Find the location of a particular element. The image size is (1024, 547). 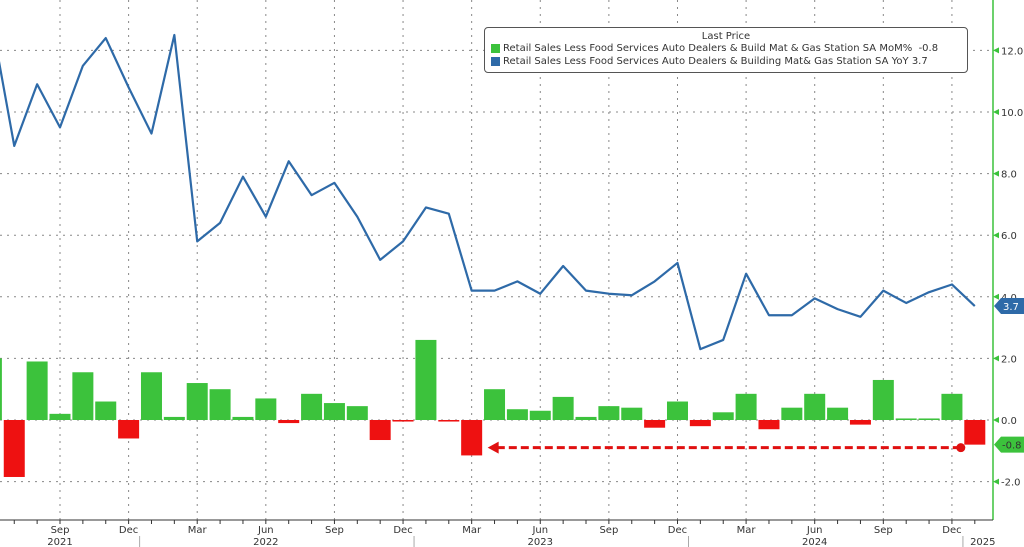

annotation-arrow-dot is located at coordinates (961, 448).